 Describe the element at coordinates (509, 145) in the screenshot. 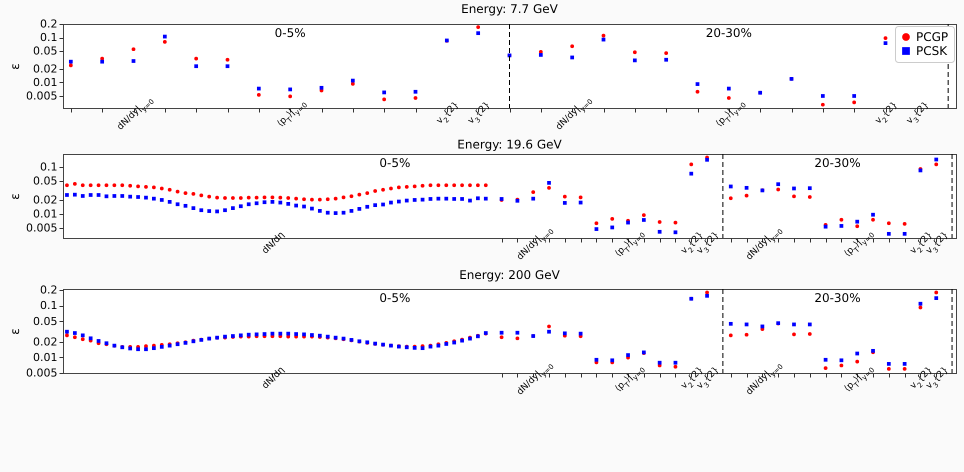

I see `chart-title: Energy: 19.6 GeV` at that location.